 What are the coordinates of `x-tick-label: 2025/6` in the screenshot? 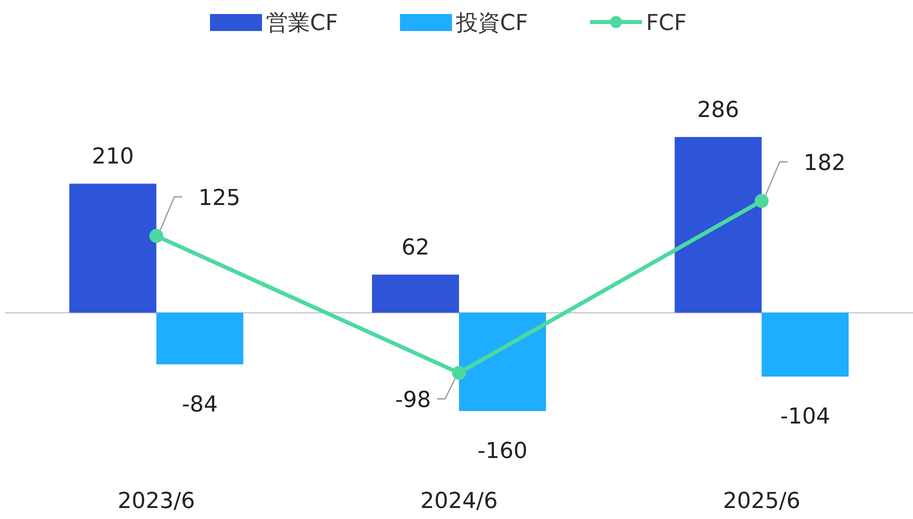 It's located at (761, 501).